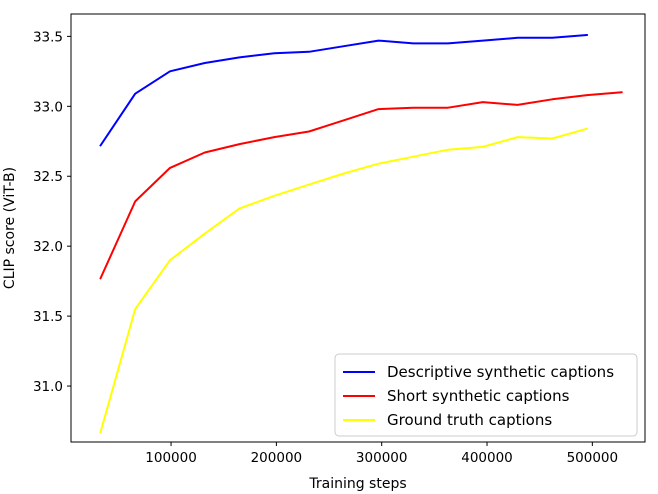 The width and height of the screenshot is (658, 494). I want to click on x-axis-ticks: 100000 200000 300000 400000 500000, so click(381, 454).